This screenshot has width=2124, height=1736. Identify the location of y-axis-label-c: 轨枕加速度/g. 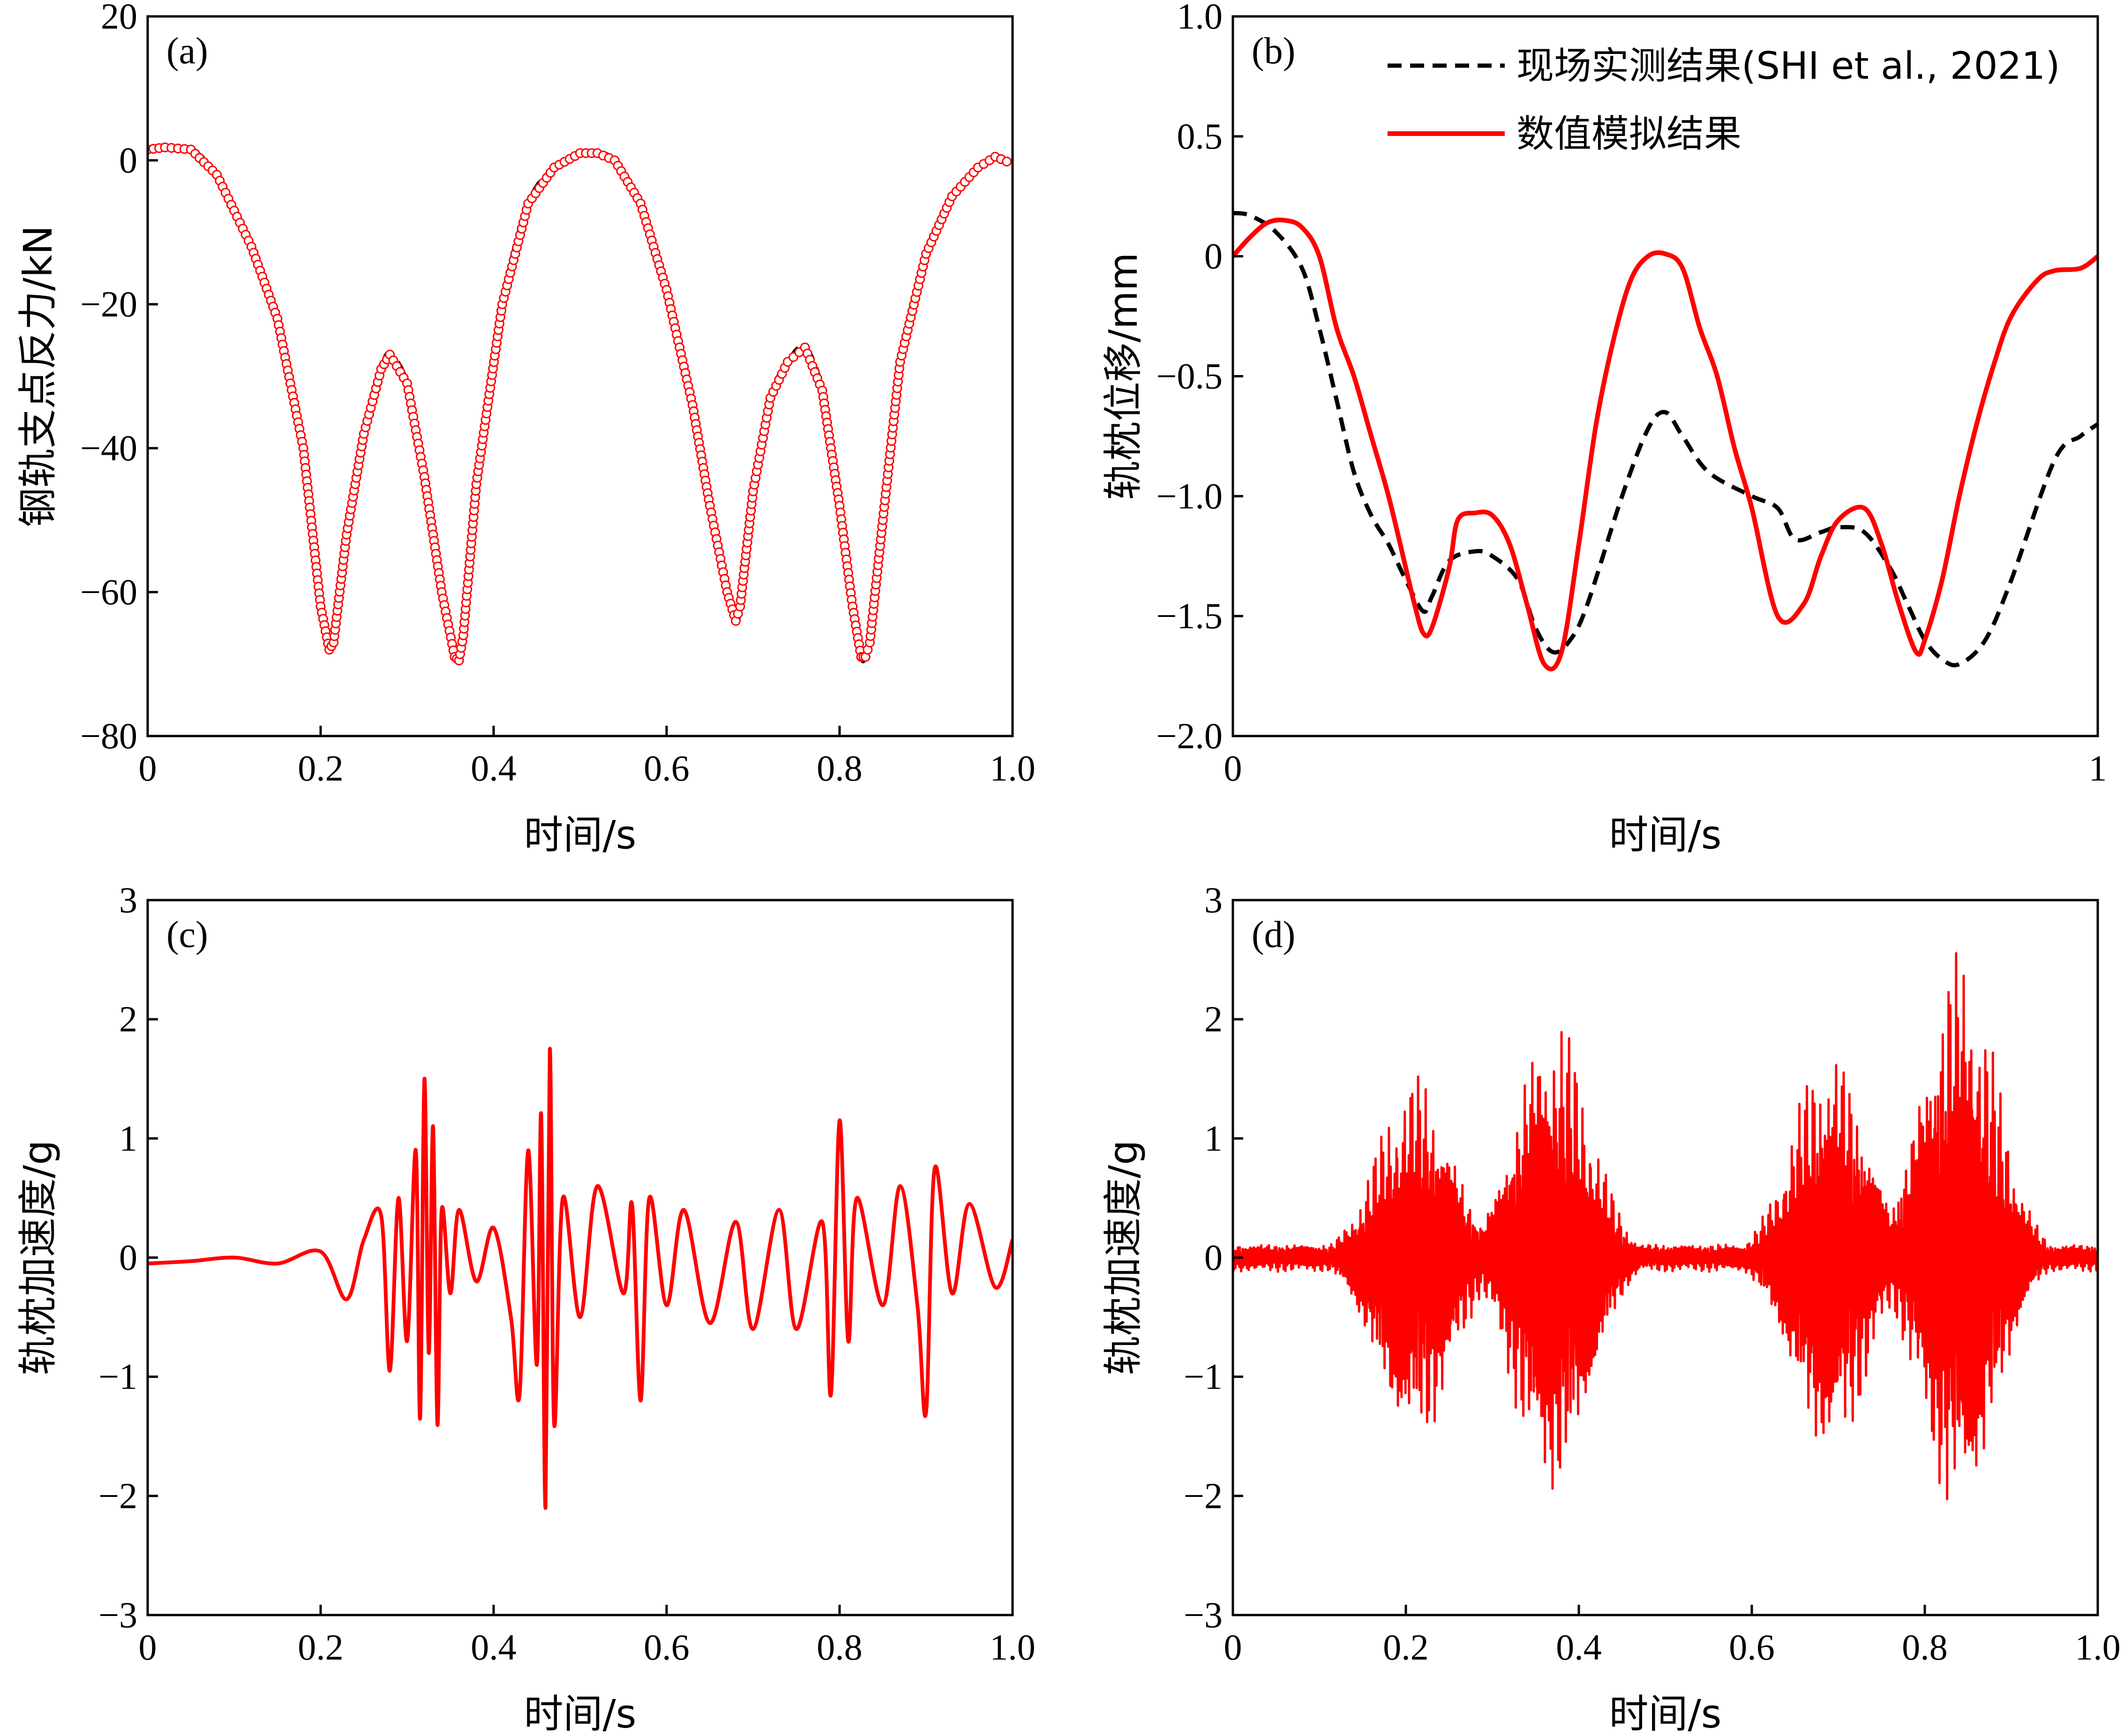
(38, 1258).